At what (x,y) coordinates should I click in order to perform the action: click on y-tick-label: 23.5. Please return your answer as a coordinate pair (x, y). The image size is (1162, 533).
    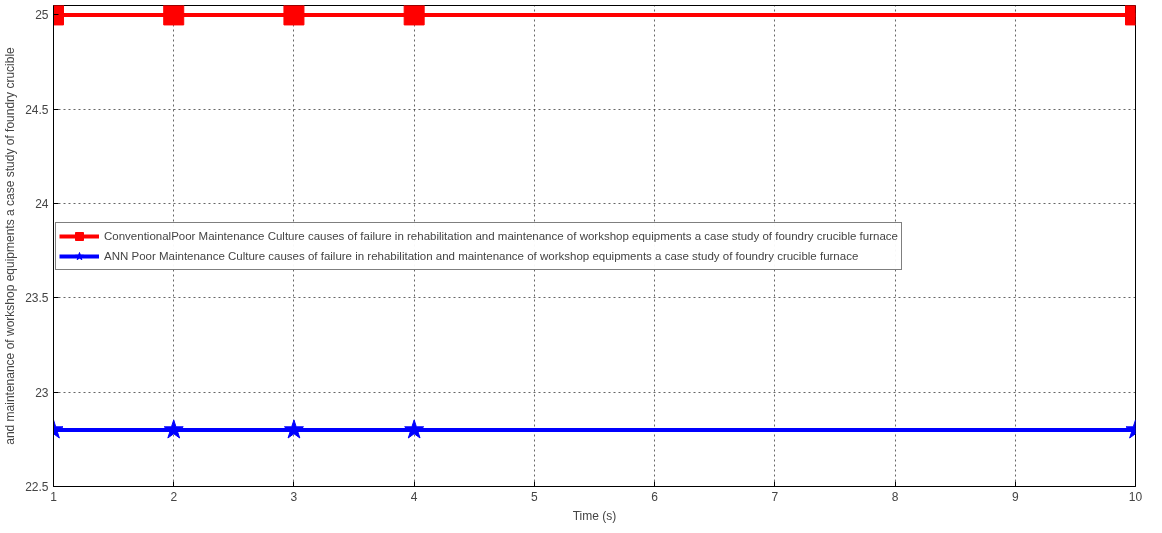
    Looking at the image, I should click on (37, 298).